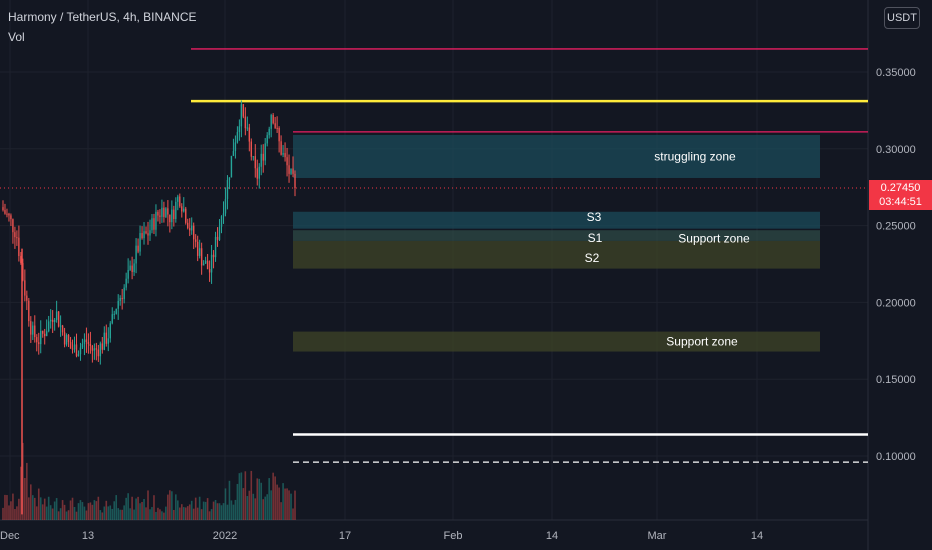 The width and height of the screenshot is (932, 550). I want to click on x-tick-label: 13, so click(88, 536).